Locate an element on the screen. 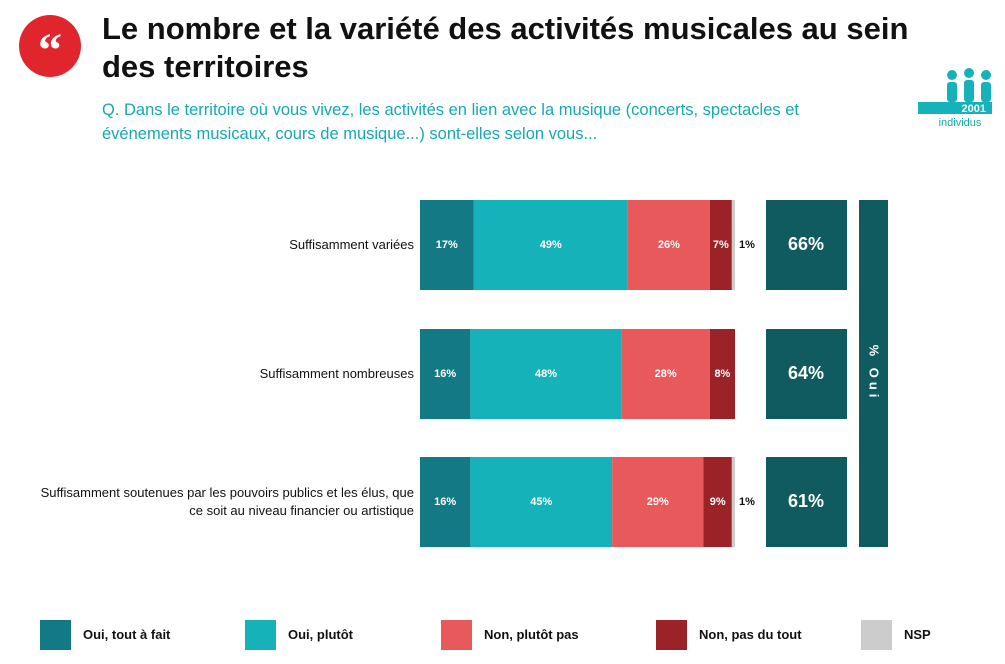 The image size is (1005, 664). value-label: 7% is located at coordinates (721, 245).